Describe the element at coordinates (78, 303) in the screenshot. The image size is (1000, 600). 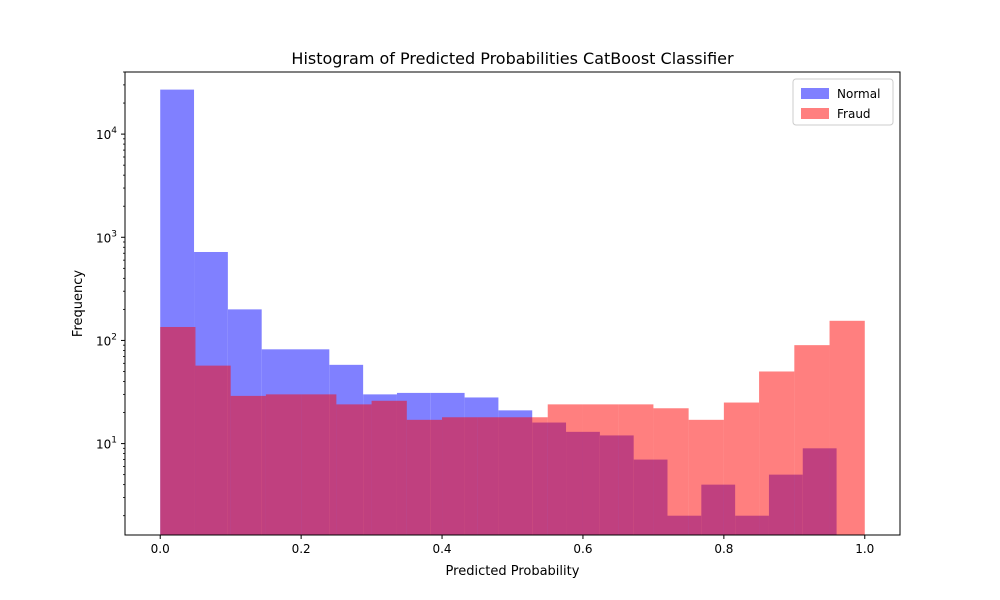
I see `y-axis-label: Frequency` at that location.